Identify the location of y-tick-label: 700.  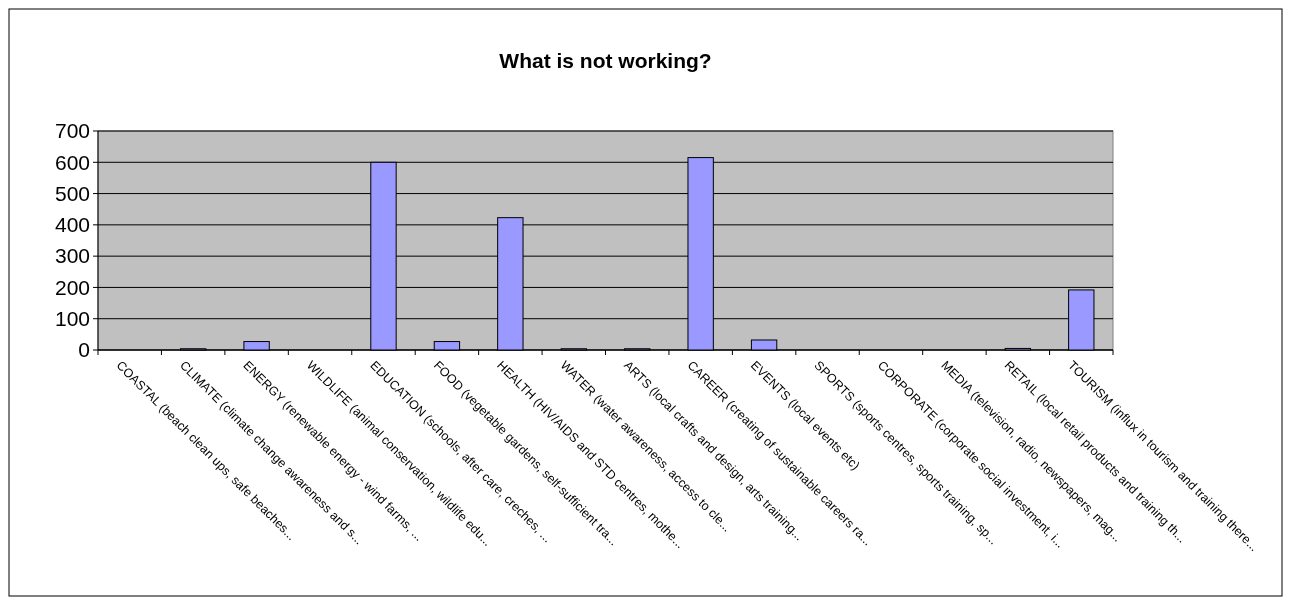
(72, 131).